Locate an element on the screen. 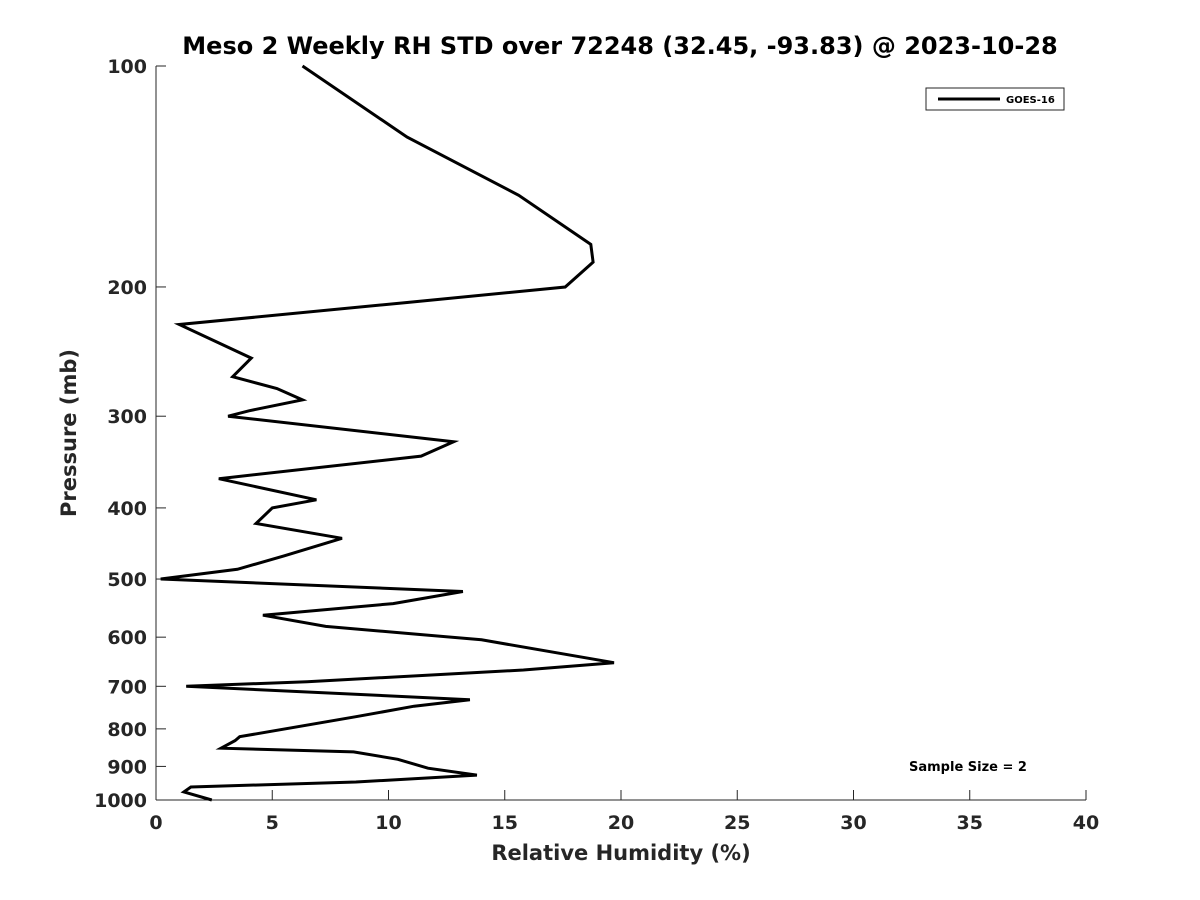 This screenshot has width=1200, height=900. y-tick-label: 400 is located at coordinates (127, 509).